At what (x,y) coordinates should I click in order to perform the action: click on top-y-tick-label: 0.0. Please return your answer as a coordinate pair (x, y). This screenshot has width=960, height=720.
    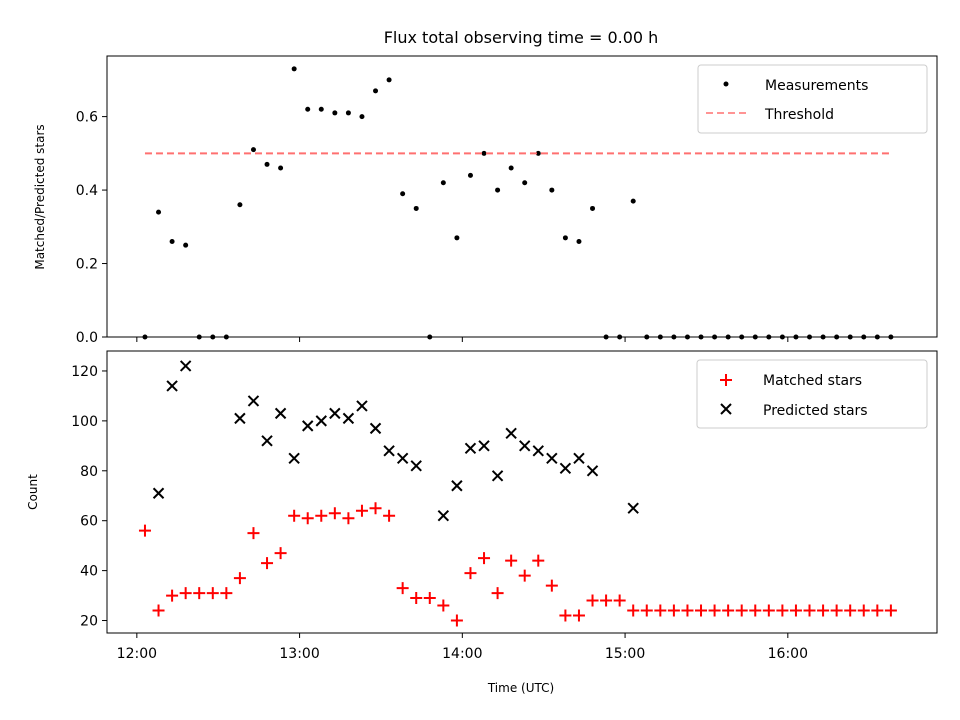
    Looking at the image, I should click on (87, 338).